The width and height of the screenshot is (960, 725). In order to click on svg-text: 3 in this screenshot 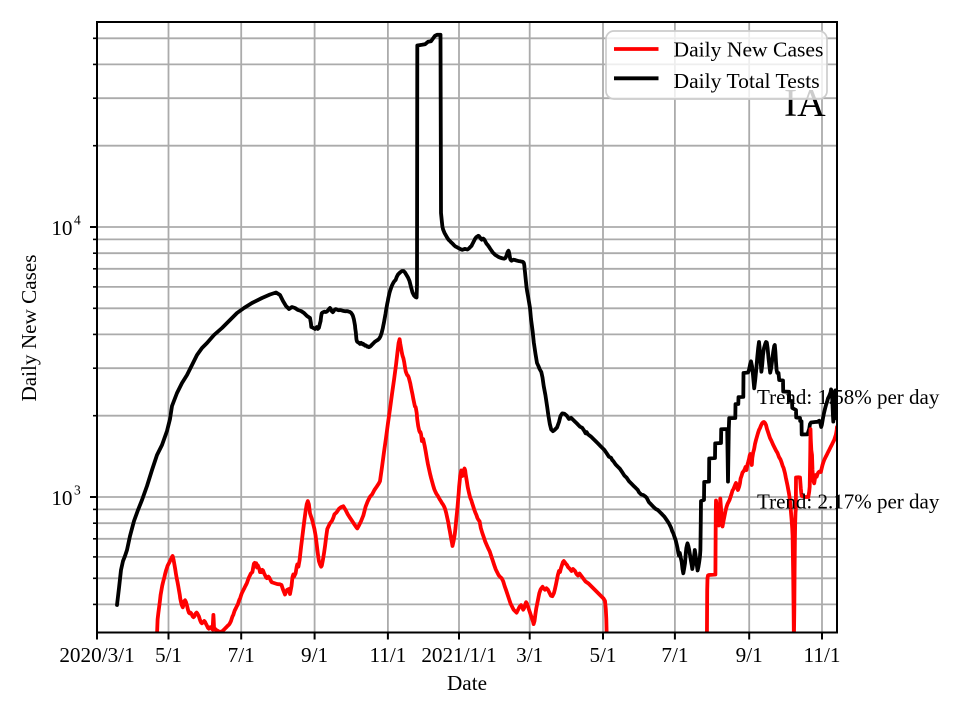, I will do `click(77, 490)`.